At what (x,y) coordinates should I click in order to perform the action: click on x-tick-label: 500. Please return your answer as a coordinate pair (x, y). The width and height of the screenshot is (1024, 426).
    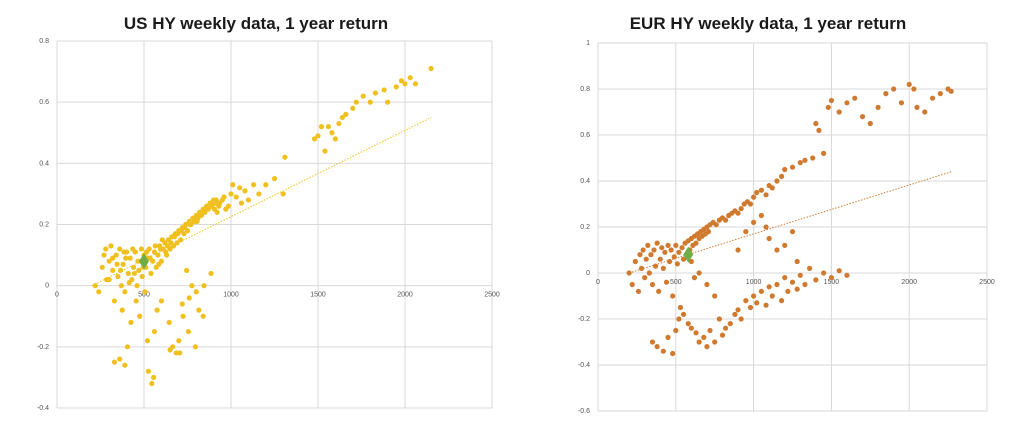
    Looking at the image, I should click on (676, 282).